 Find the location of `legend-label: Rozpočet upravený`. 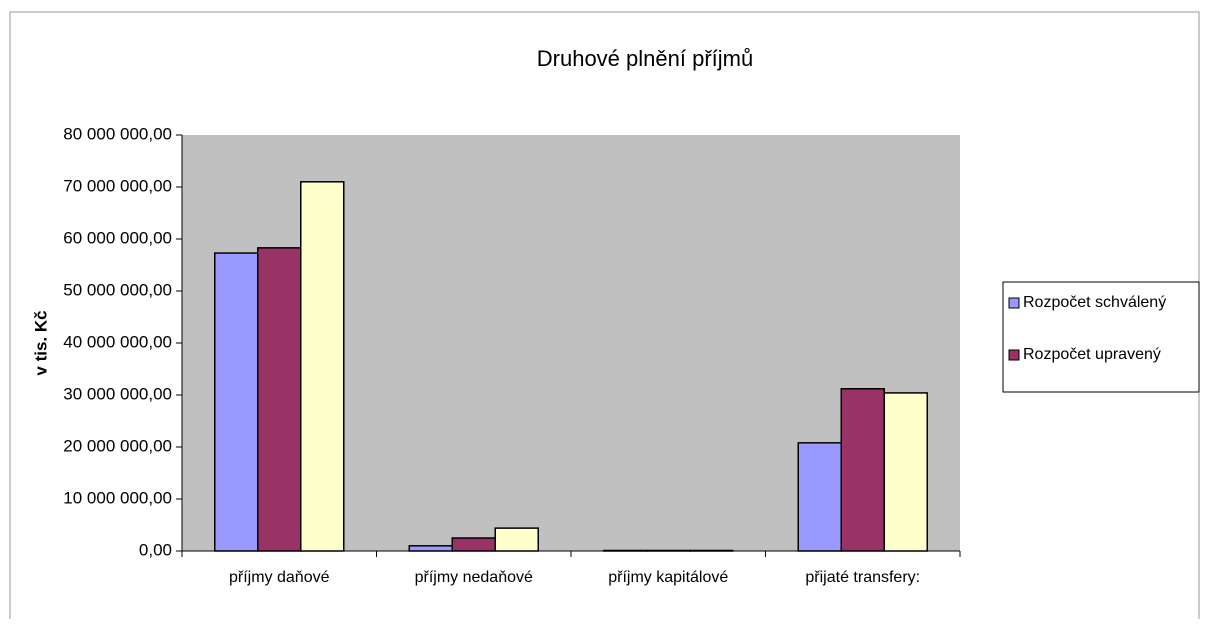

legend-label: Rozpočet upravený is located at coordinates (1092, 354).